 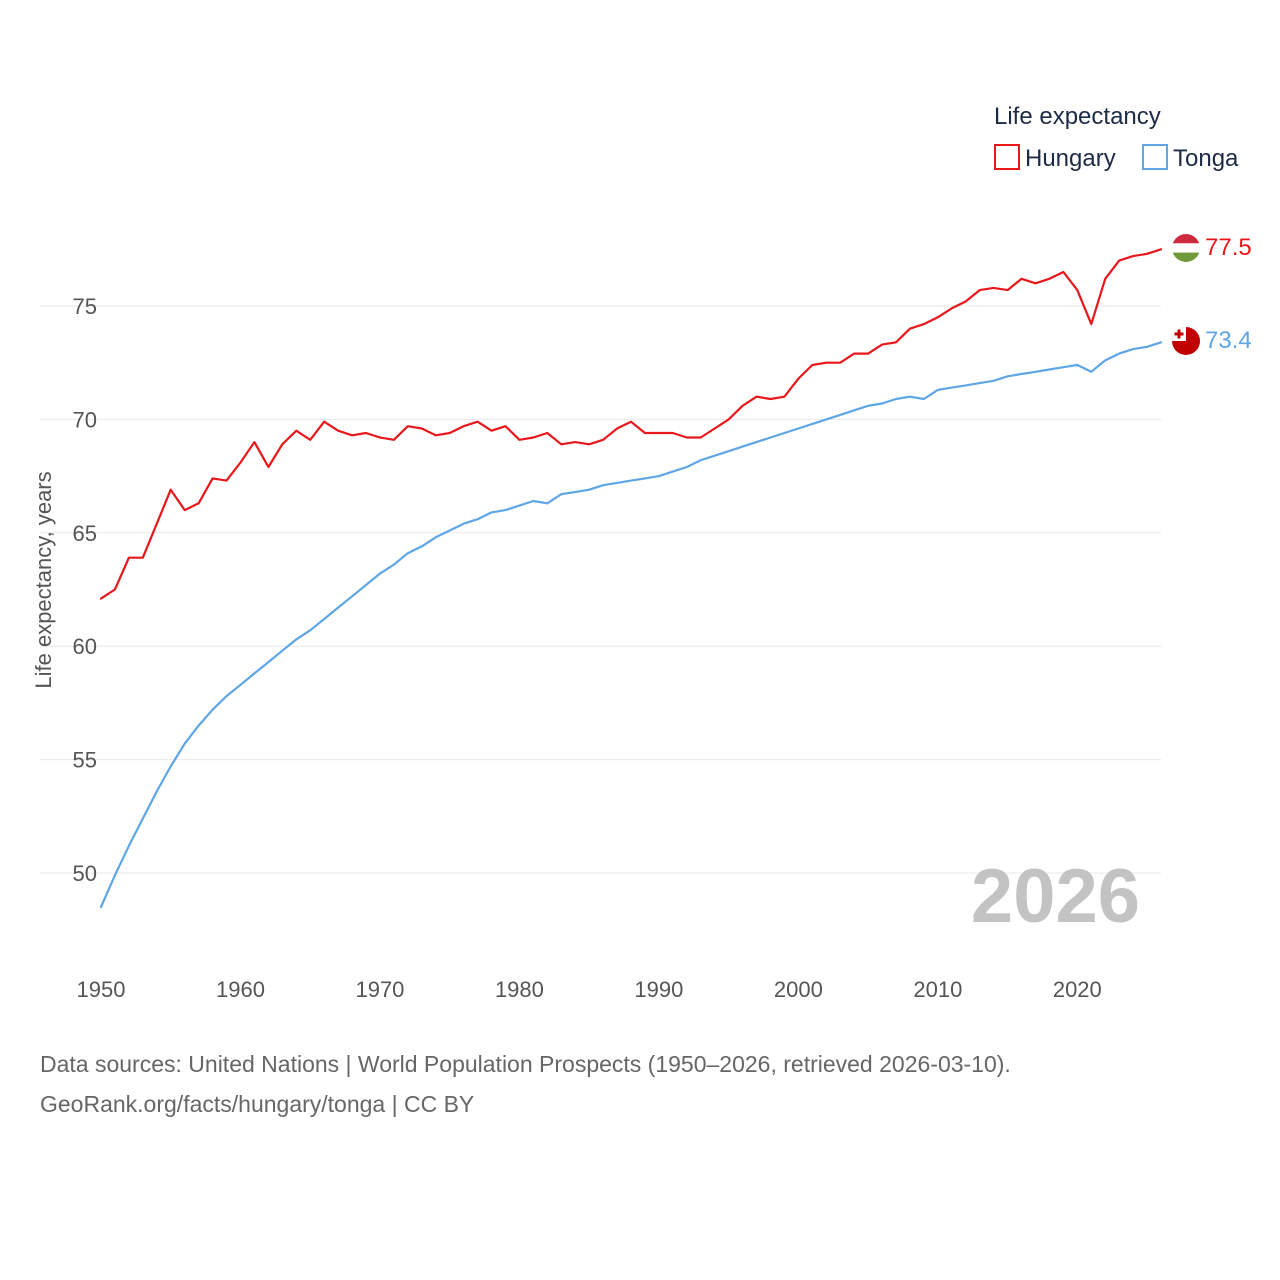 What do you see at coordinates (101, 989) in the screenshot?
I see `x-tick-label: 1950` at bounding box center [101, 989].